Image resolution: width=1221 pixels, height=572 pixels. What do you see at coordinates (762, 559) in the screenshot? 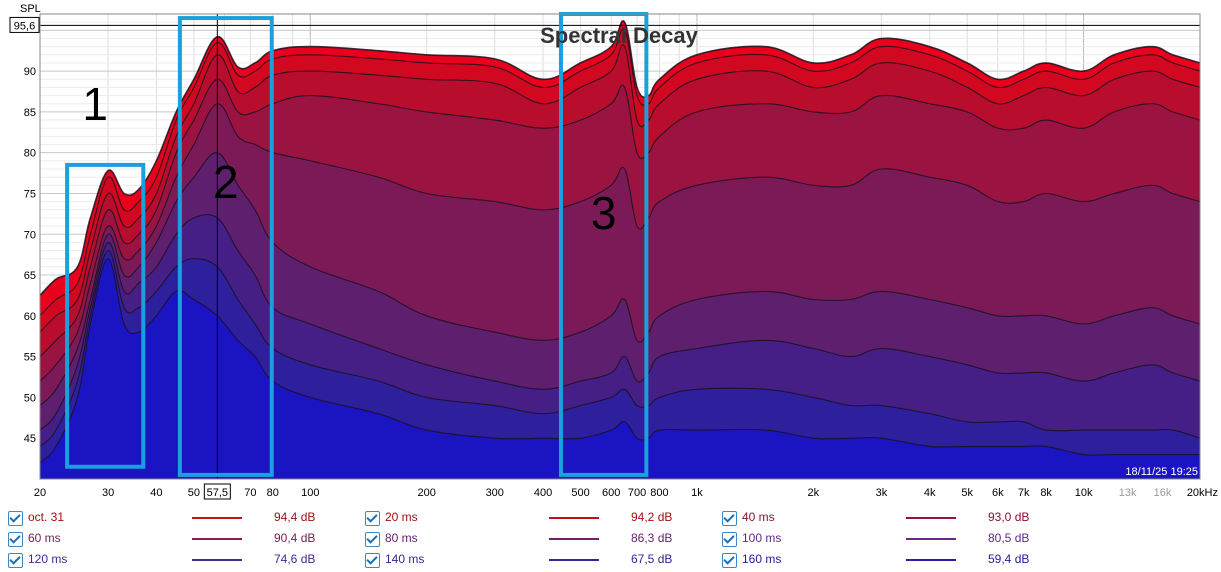
I see `legend-label: 160 ms` at bounding box center [762, 559].